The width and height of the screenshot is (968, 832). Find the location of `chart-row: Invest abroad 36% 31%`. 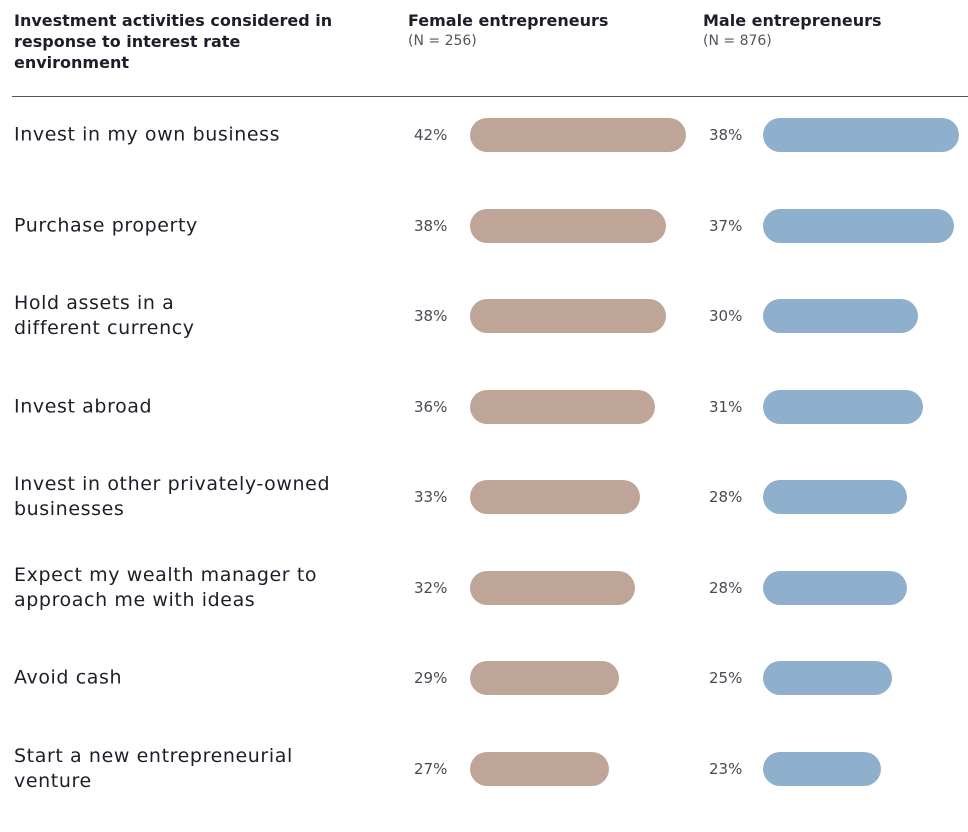

chart-row: Invest abroad 36% 31% is located at coordinates (484, 407).